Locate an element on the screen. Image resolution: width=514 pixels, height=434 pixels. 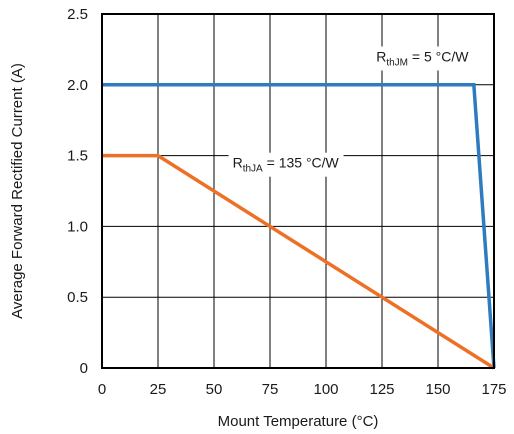
annotation-2: RthJA = 135 °C/W is located at coordinates (286, 164).